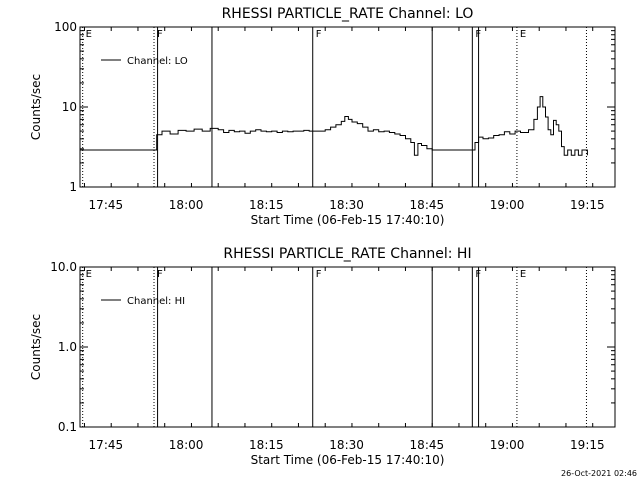 The height and width of the screenshot is (485, 640). Describe the element at coordinates (347, 254) in the screenshot. I see `chart-title: RHESSI PARTICLE_RATE Channel: HI` at that location.